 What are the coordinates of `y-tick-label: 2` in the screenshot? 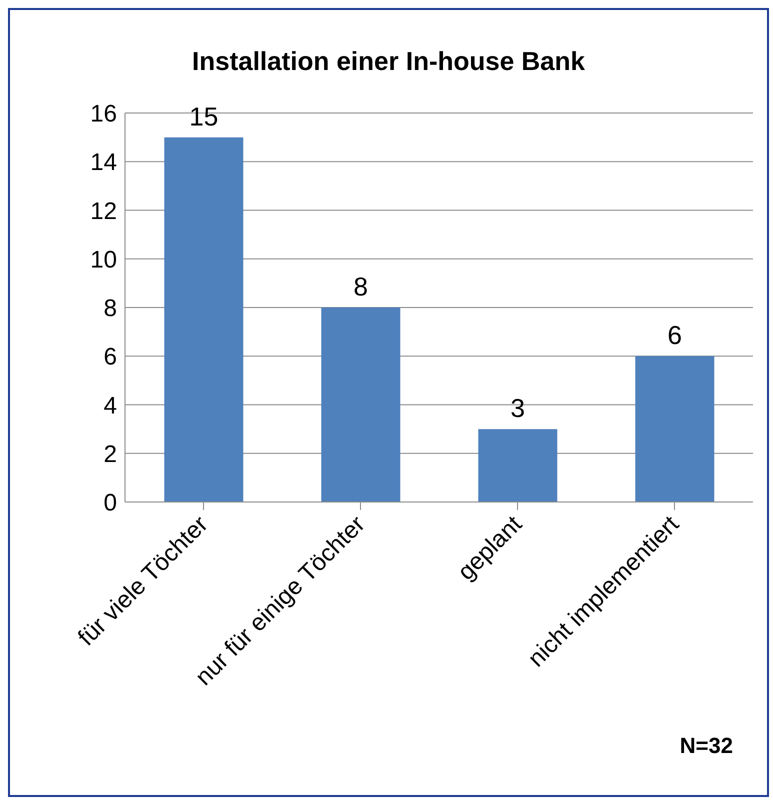 It's located at (110, 454).